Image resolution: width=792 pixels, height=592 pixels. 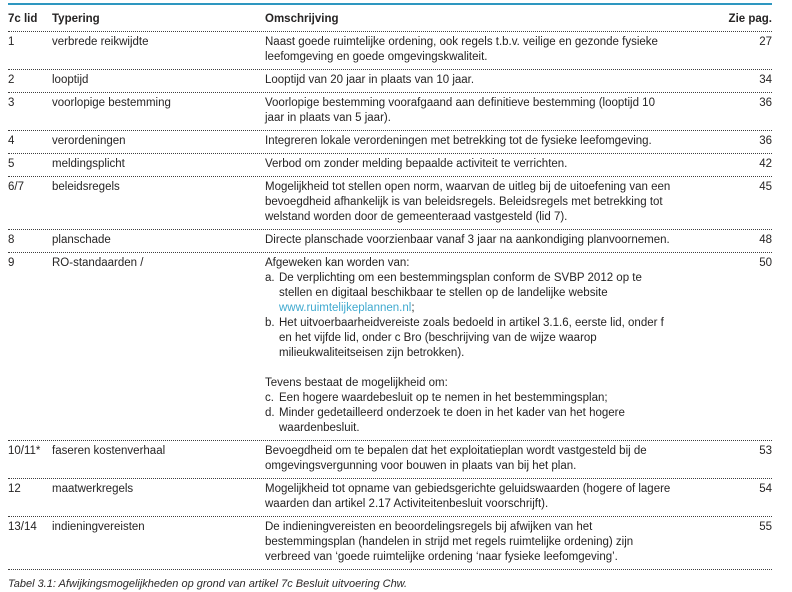 What do you see at coordinates (765, 42) in the screenshot?
I see `cell-page: 27` at bounding box center [765, 42].